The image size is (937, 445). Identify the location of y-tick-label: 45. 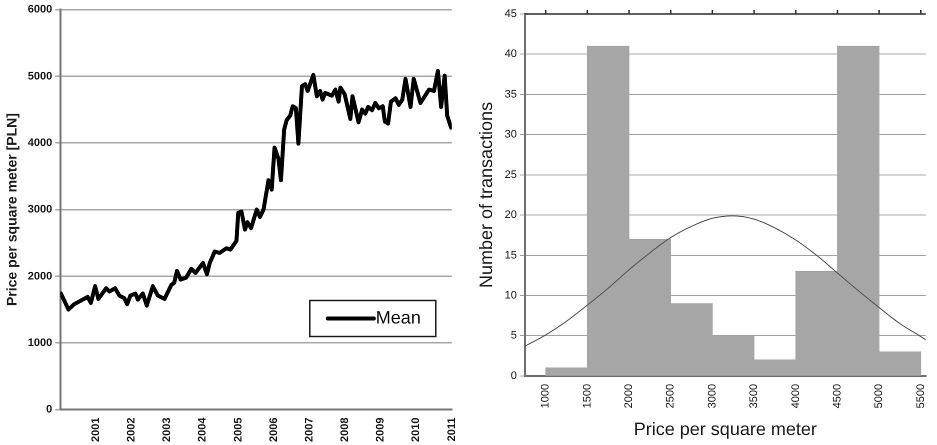
(510, 14).